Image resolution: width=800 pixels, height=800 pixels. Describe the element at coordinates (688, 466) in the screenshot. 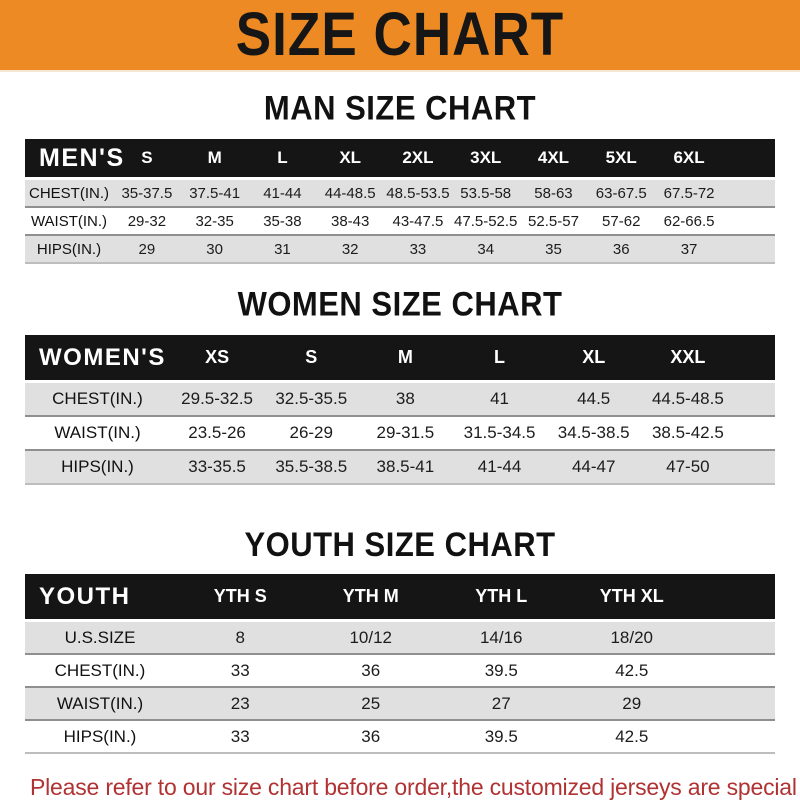

I see `size-value: 47-50` at that location.